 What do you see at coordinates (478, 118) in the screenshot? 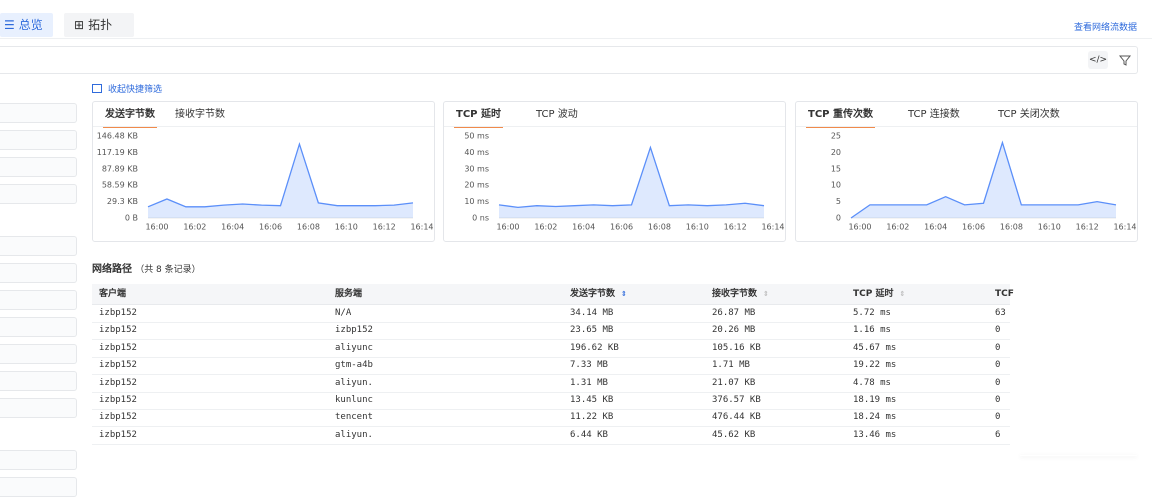
I see `chart-tab: TCP 延时` at bounding box center [478, 118].